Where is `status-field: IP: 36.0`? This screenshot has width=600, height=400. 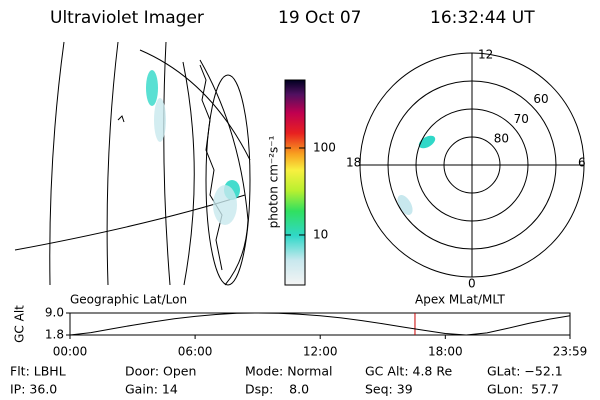
status-field: IP: 36.0 is located at coordinates (33, 389).